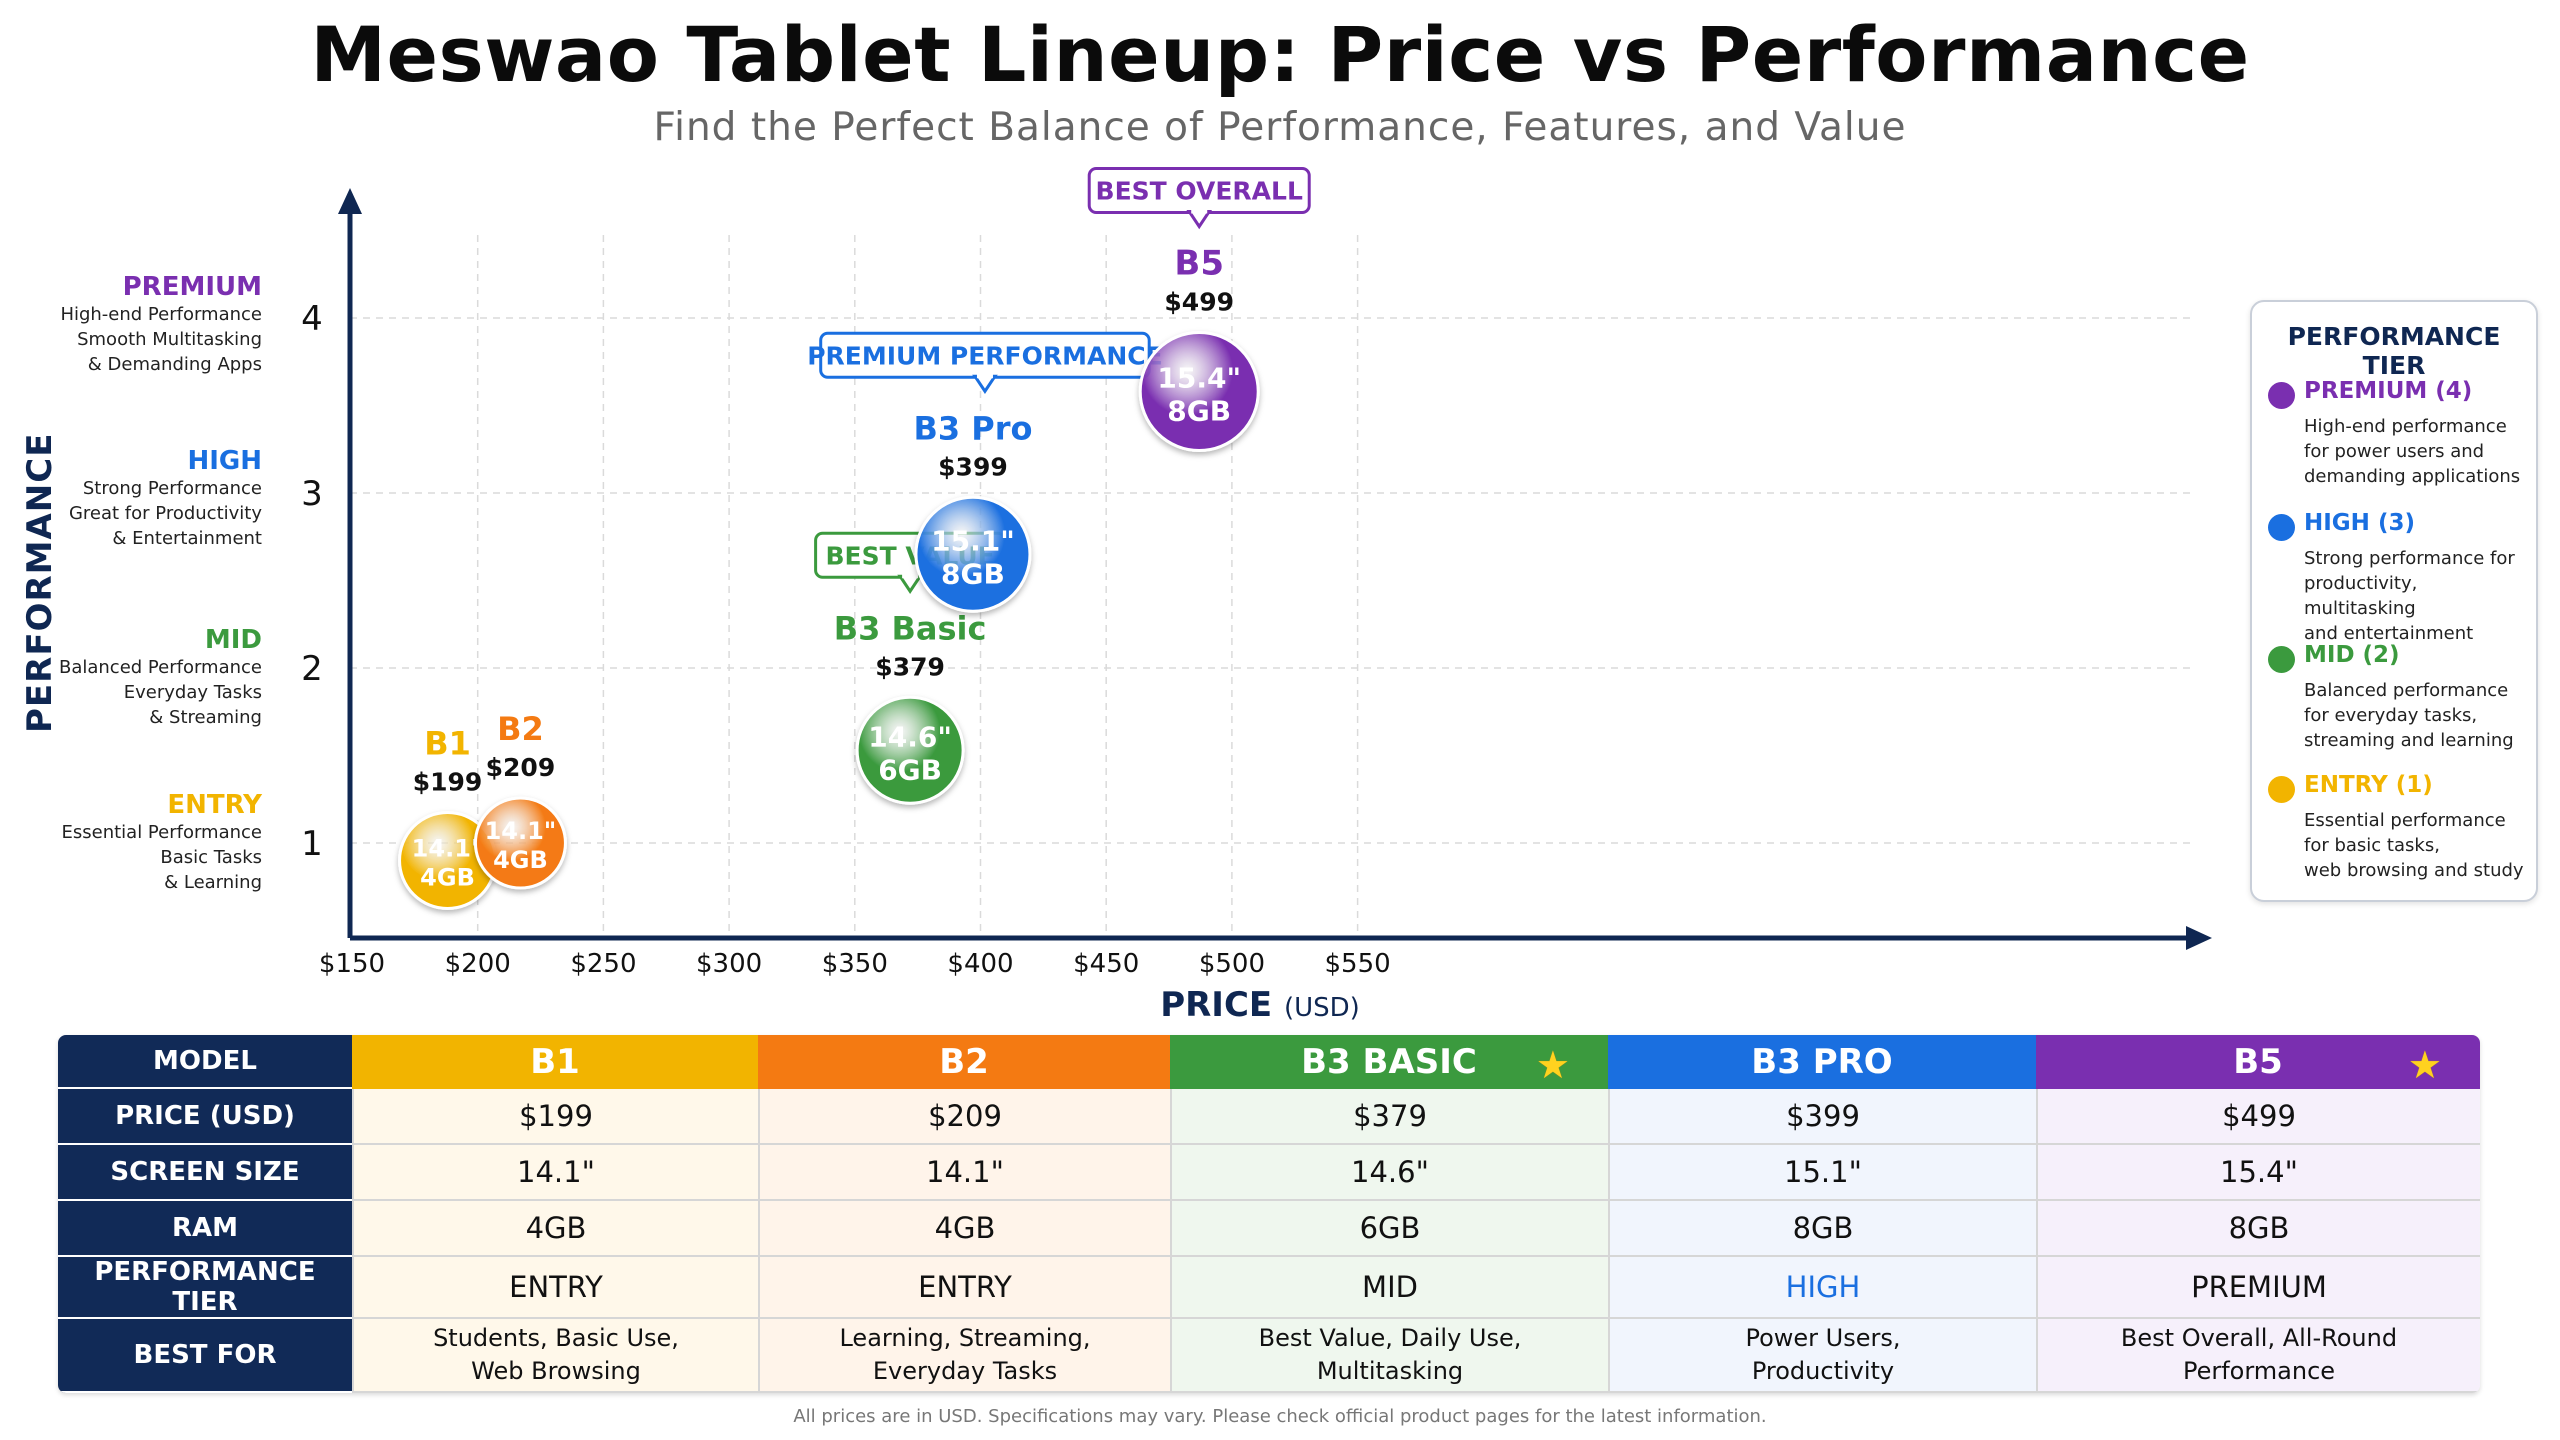 Image resolution: width=2560 pixels, height=1440 pixels. Describe the element at coordinates (2258, 1288) in the screenshot. I see `table-cell: PREMIUM` at that location.